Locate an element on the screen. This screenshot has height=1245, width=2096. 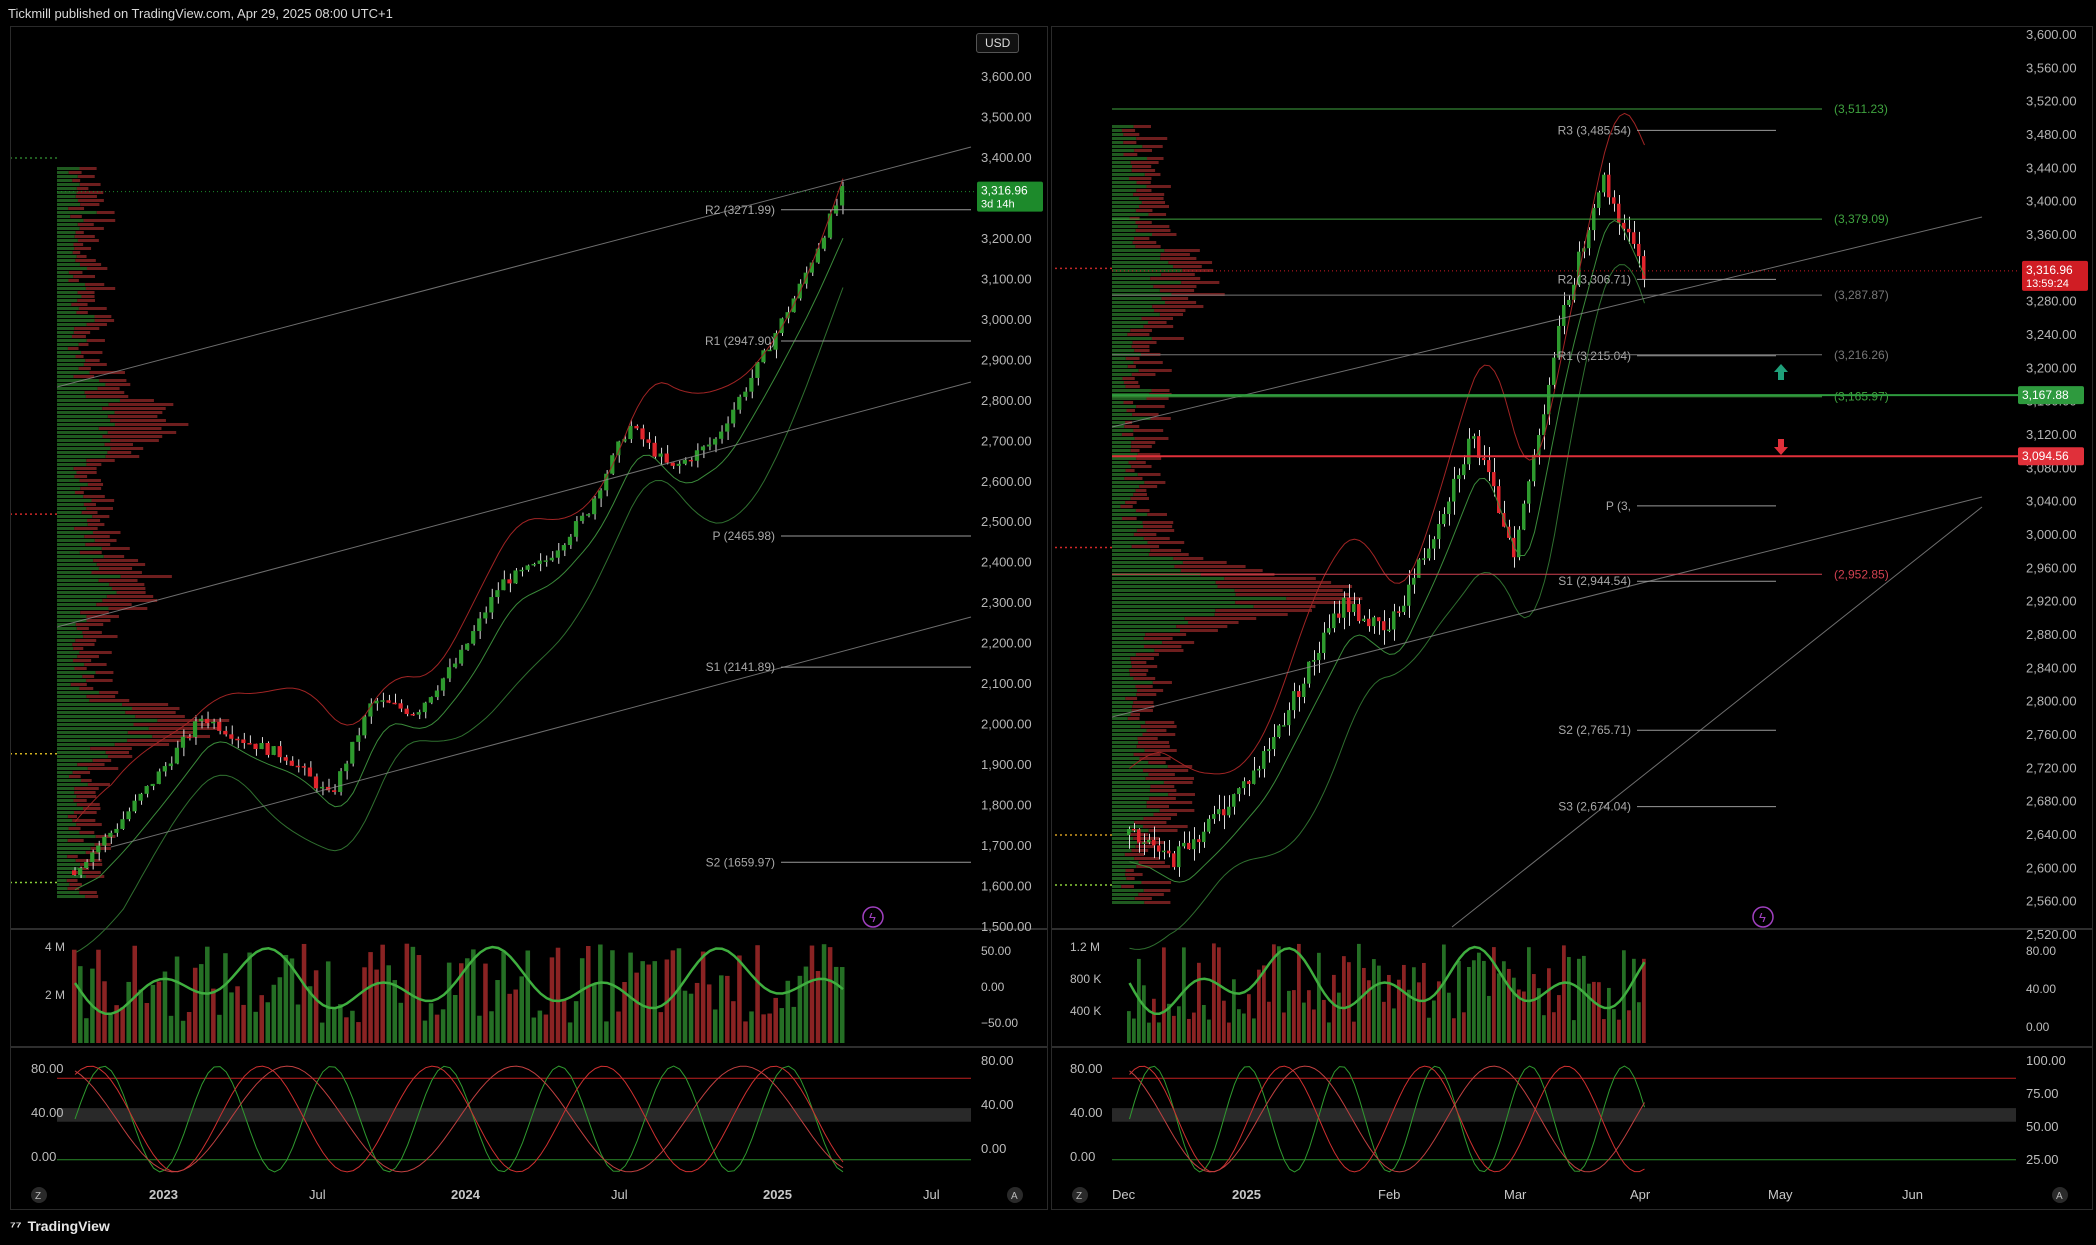
x-axis-label: Mar is located at coordinates (1515, 1194).